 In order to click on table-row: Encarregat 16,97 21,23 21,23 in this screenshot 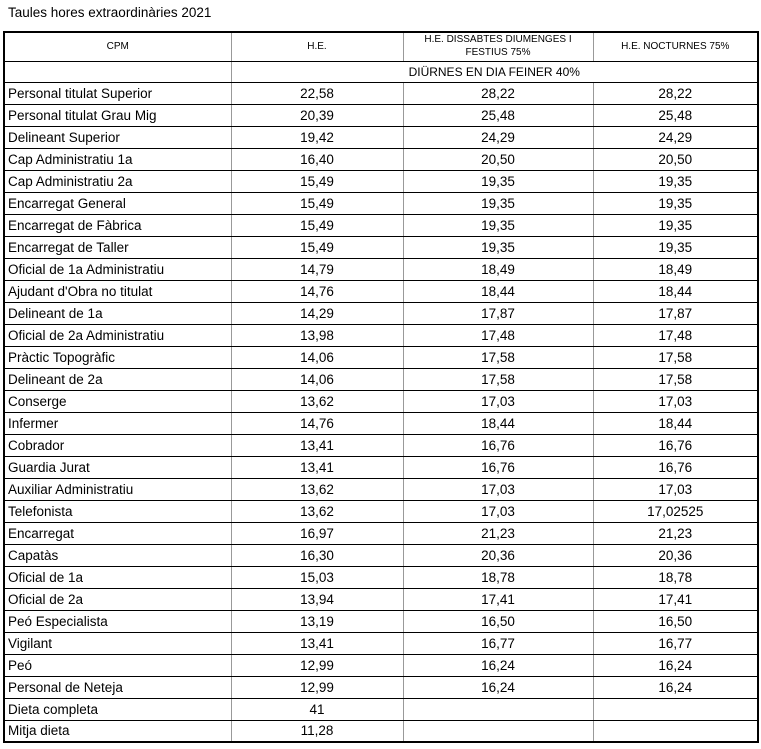, I will do `click(381, 533)`.